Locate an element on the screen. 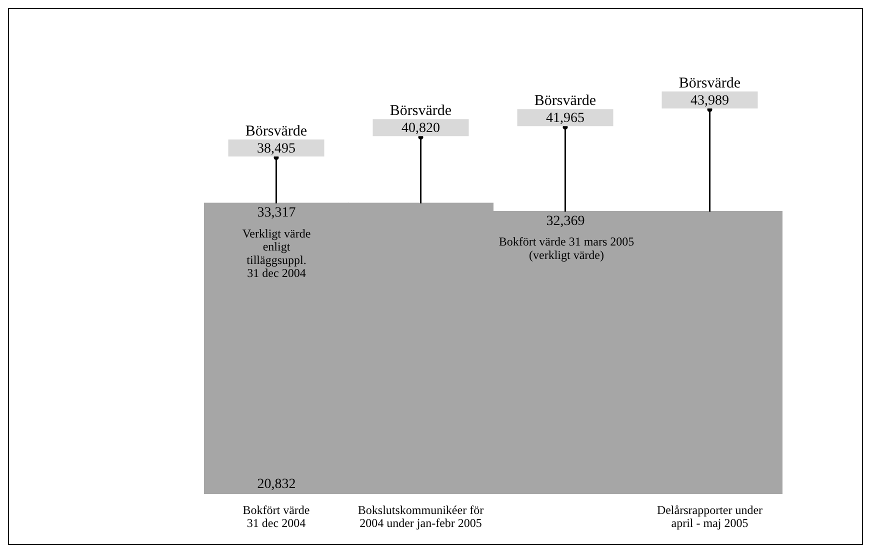 This screenshot has height=553, width=871. annotation: 20,832 is located at coordinates (276, 484).